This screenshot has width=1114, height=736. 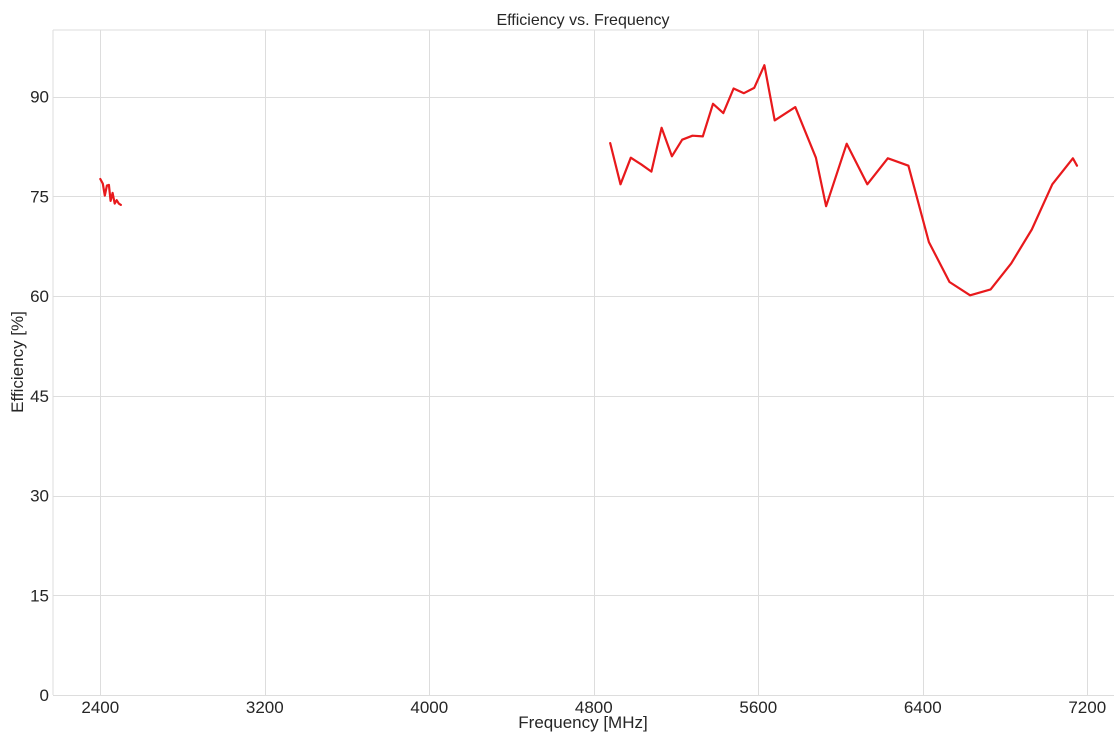 What do you see at coordinates (39, 296) in the screenshot?
I see `y-tick-label-60: 60` at bounding box center [39, 296].